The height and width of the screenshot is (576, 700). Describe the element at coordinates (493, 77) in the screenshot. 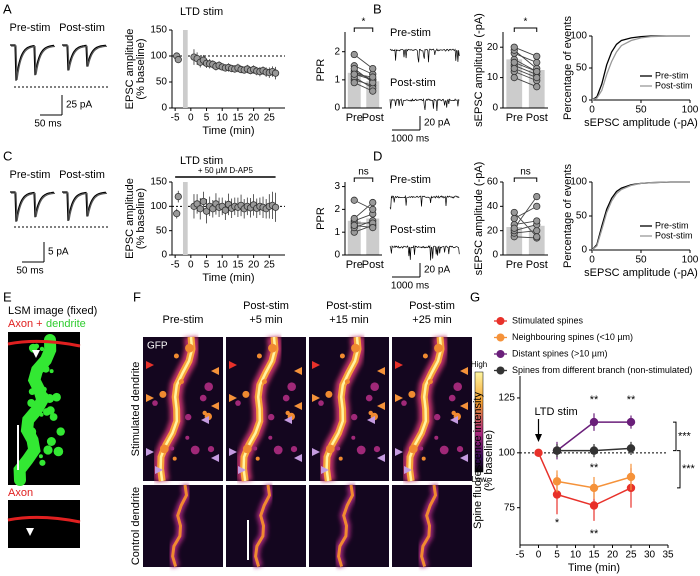

I see `y-tick-label: 10` at that location.